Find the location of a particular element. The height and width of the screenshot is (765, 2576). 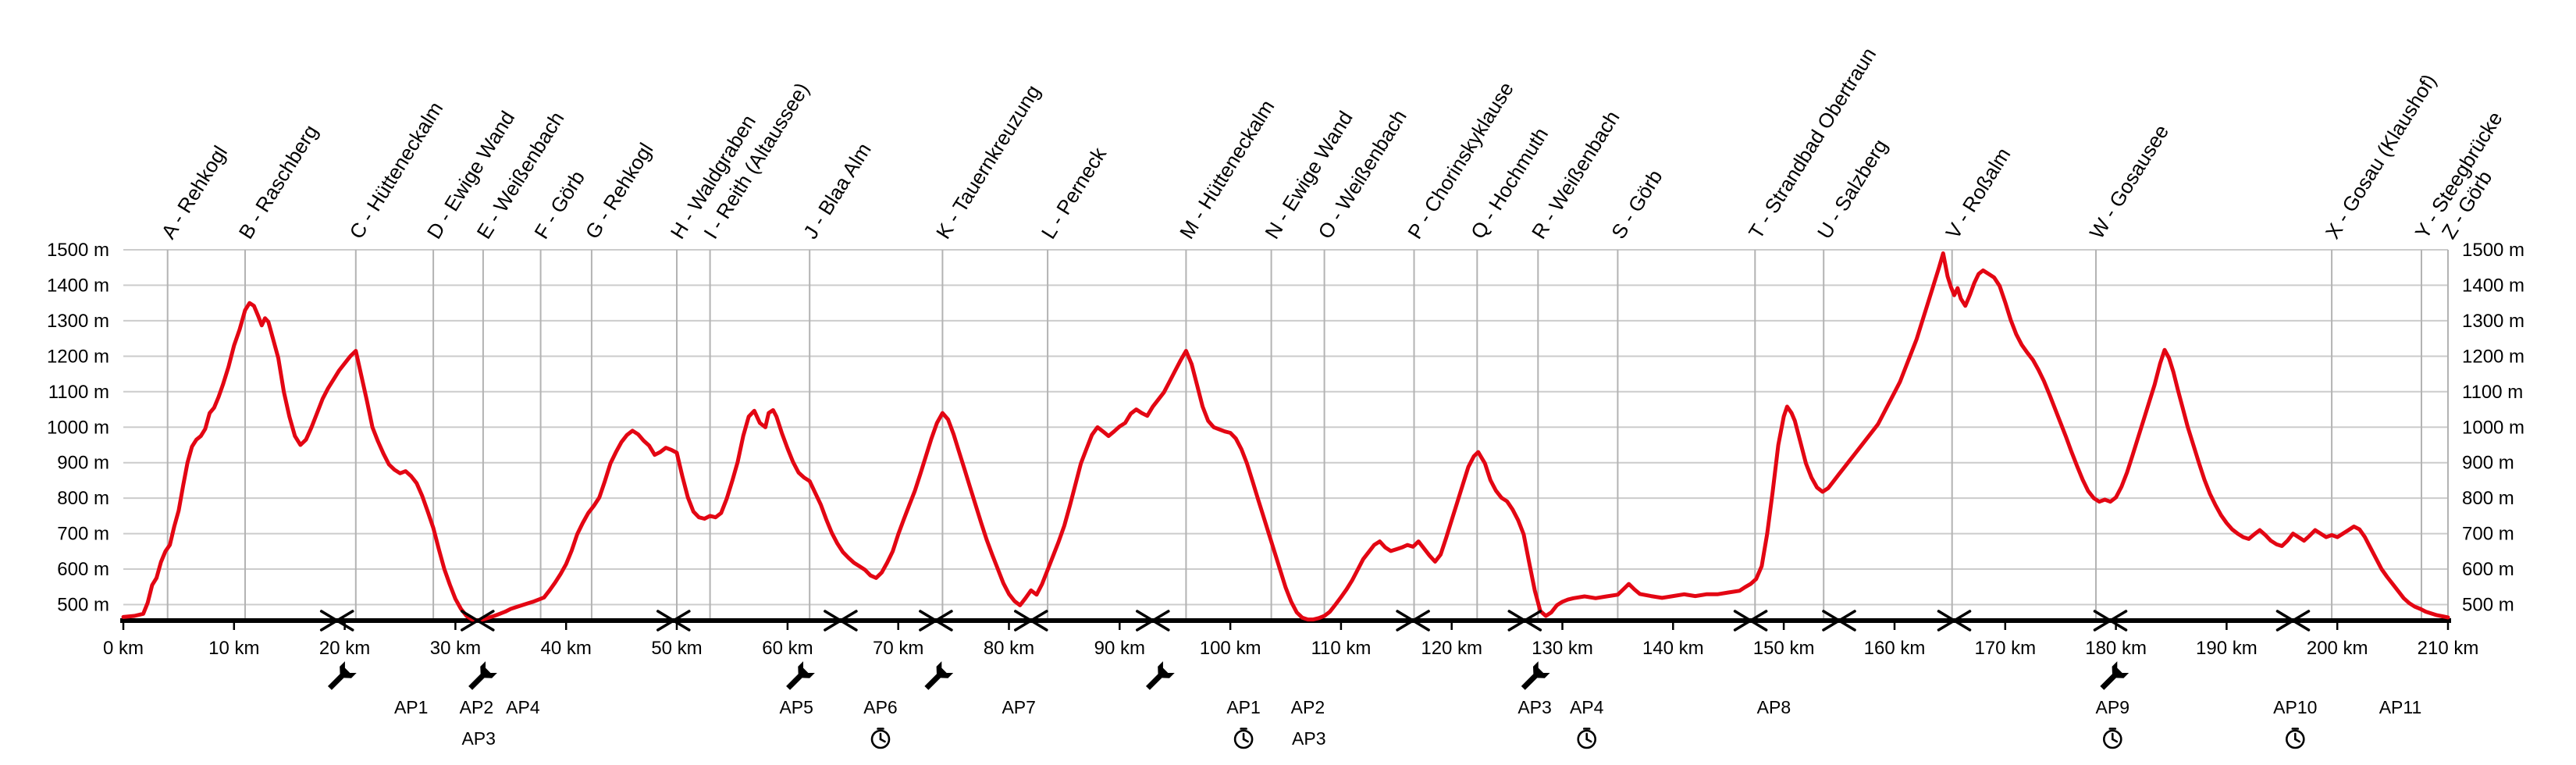

x-axis-label: 70 km is located at coordinates (898, 648).